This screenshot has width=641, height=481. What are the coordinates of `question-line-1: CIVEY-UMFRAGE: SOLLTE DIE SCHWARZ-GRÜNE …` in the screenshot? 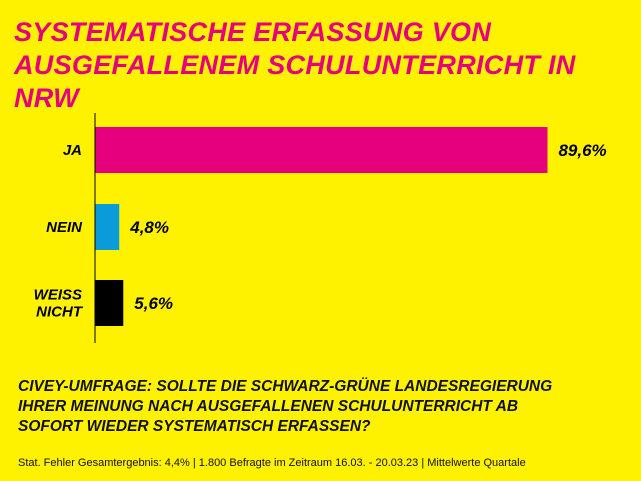 It's located at (285, 386).